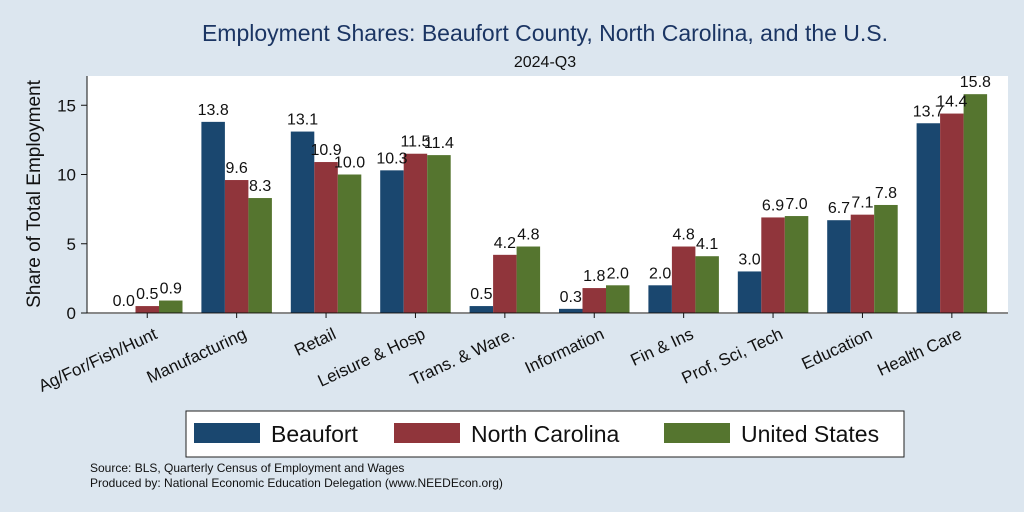 This screenshot has width=1024, height=512. I want to click on data-label-beaufort-education: 6.7, so click(839, 208).